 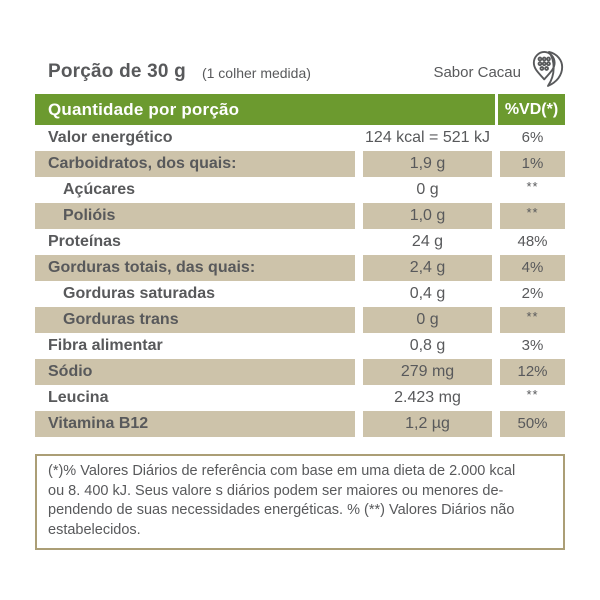 What do you see at coordinates (532, 268) in the screenshot?
I see `nutrient-daily-value: 4%` at bounding box center [532, 268].